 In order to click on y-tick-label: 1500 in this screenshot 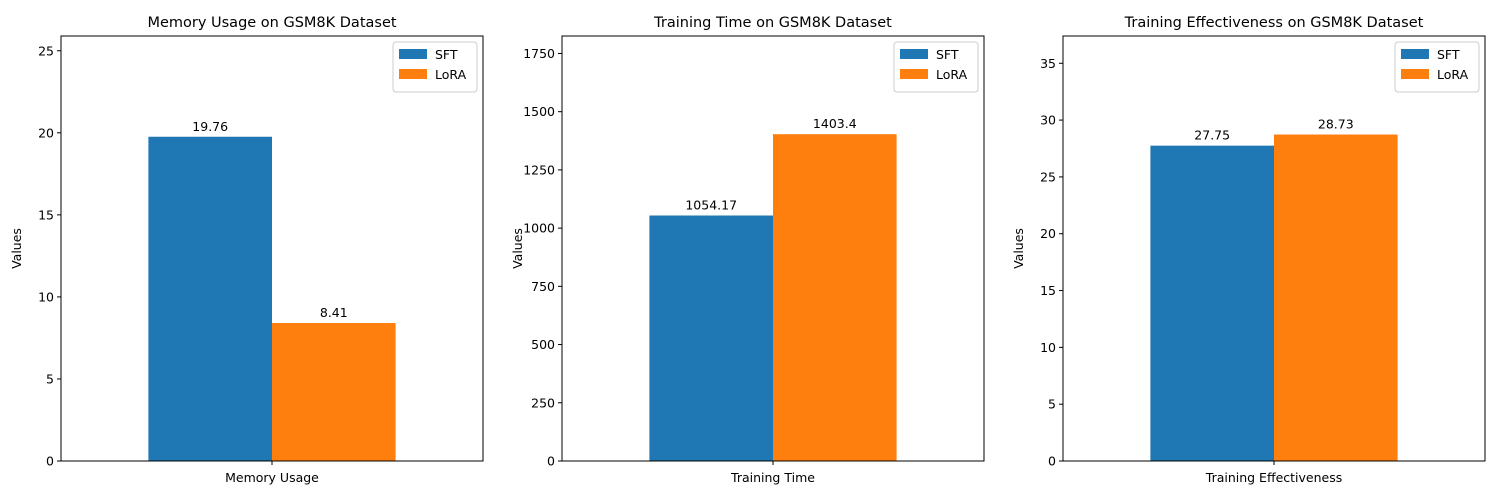, I will do `click(539, 111)`.